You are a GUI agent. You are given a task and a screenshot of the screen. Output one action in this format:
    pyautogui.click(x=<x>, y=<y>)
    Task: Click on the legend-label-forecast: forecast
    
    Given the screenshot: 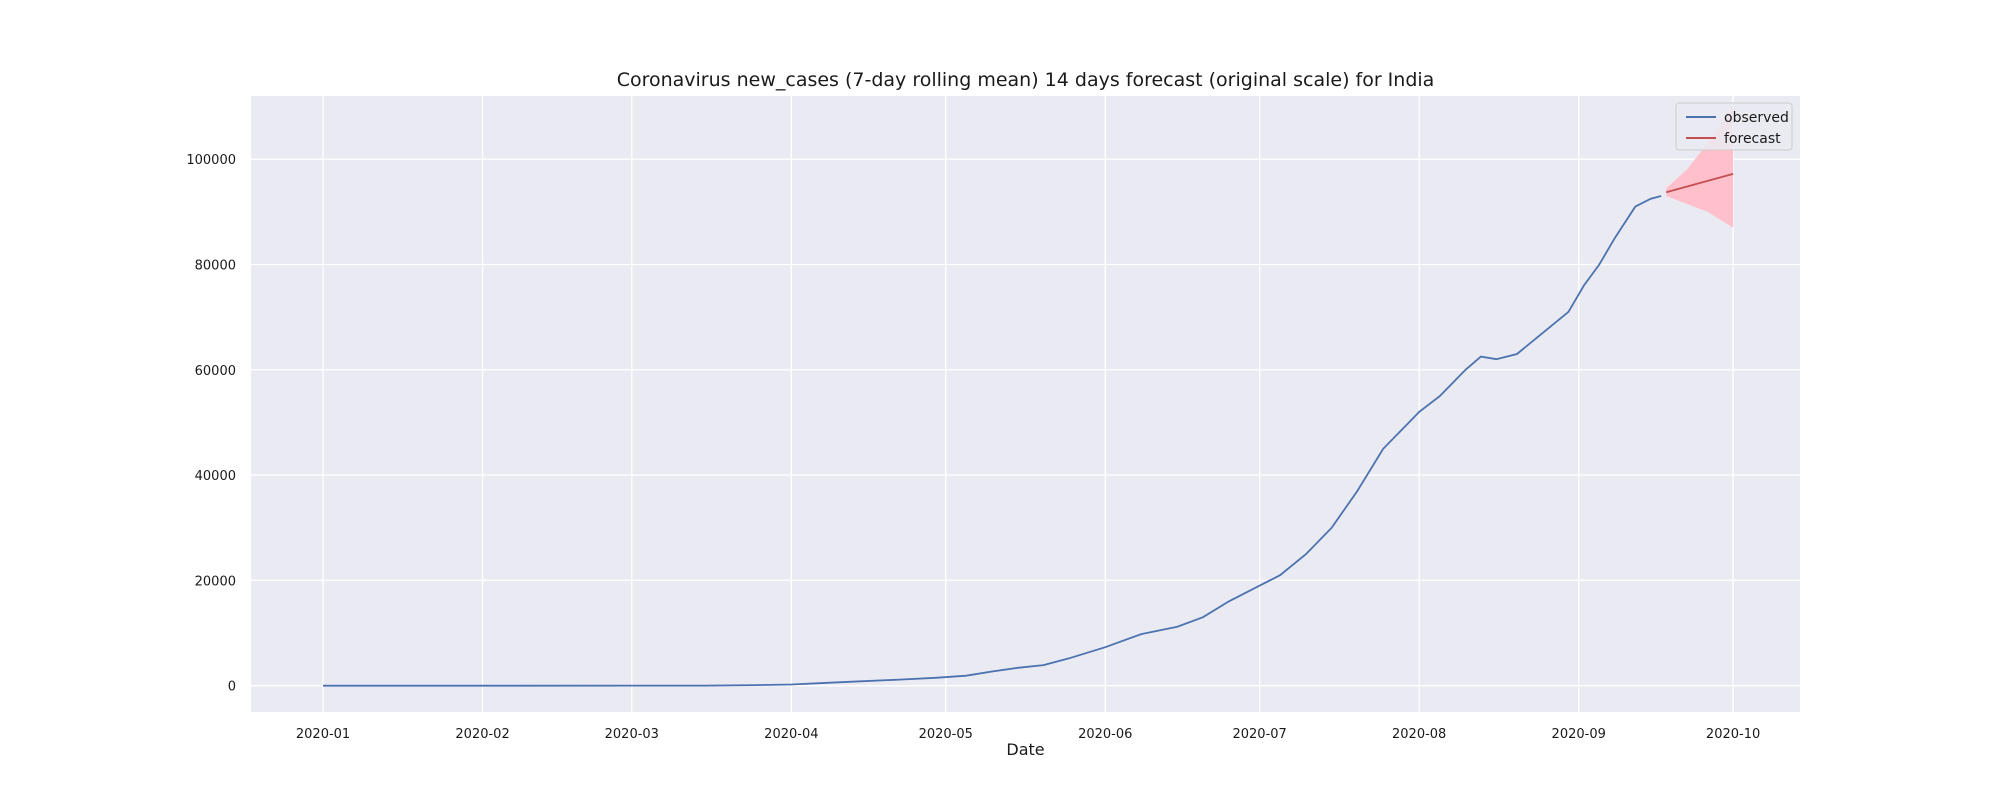 What is the action you would take?
    pyautogui.click(x=1752, y=139)
    